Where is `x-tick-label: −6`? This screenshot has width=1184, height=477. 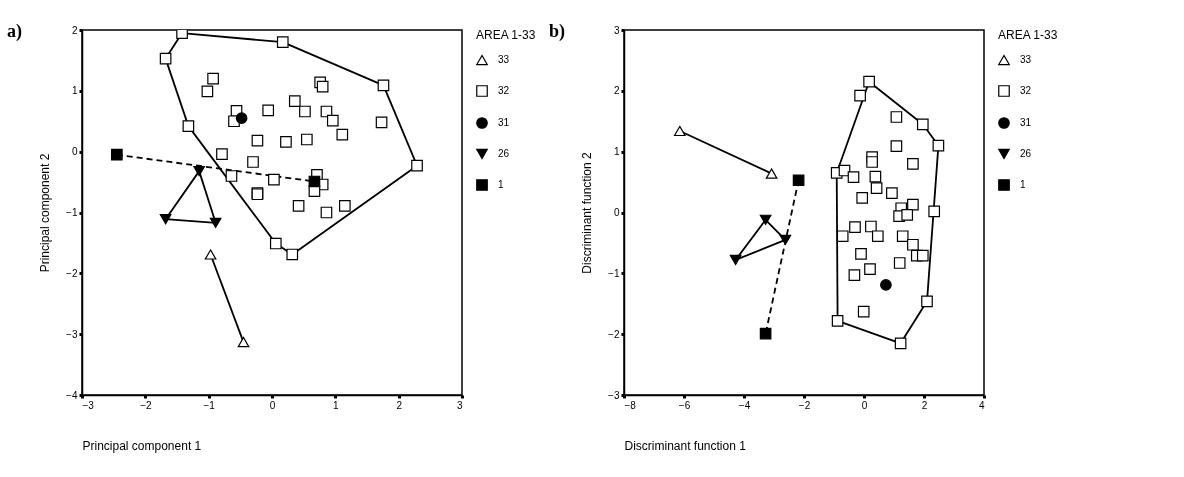 x-tick-label: −6 is located at coordinates (684, 405).